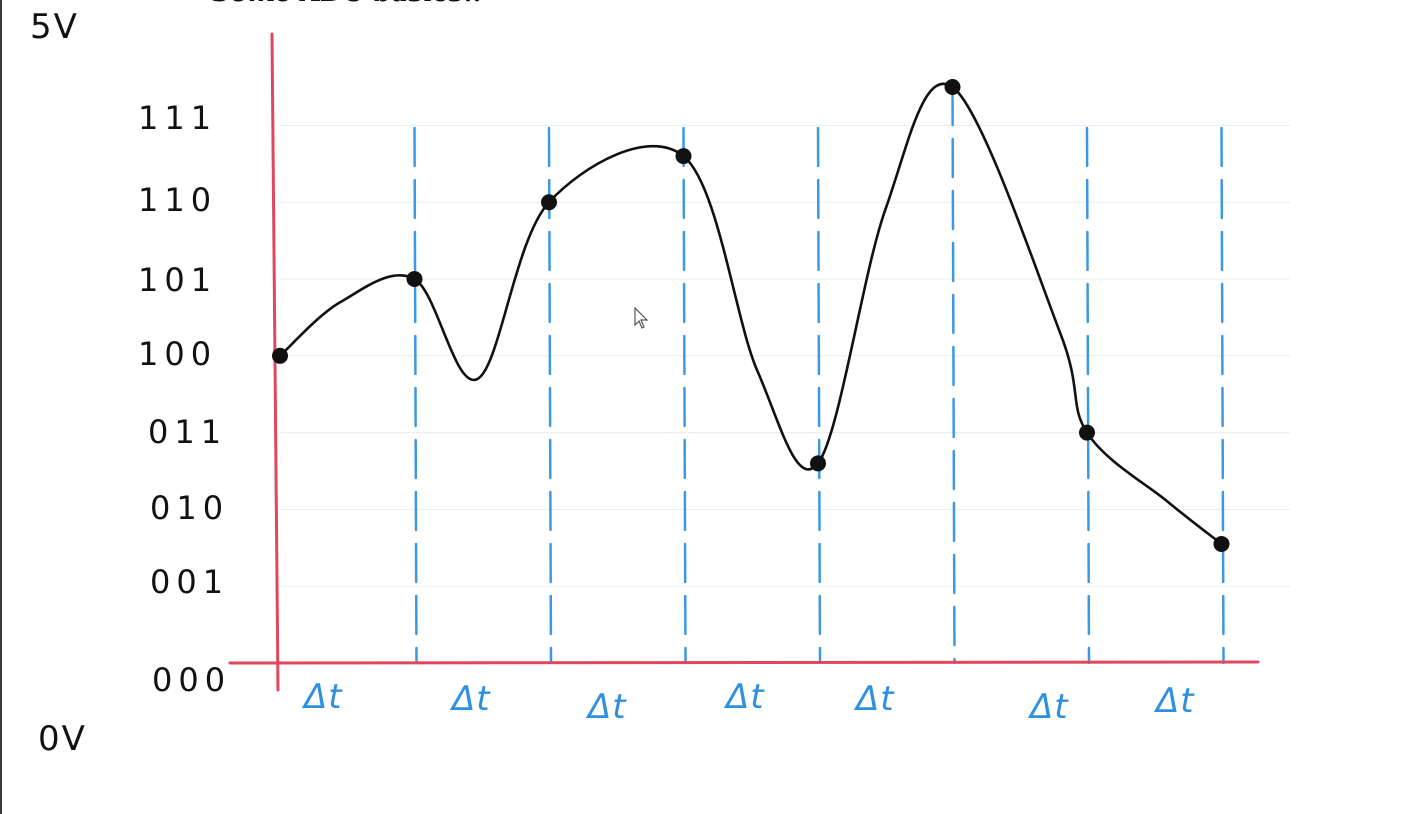  Describe the element at coordinates (1, 407) in the screenshot. I see `window-left-border` at that location.